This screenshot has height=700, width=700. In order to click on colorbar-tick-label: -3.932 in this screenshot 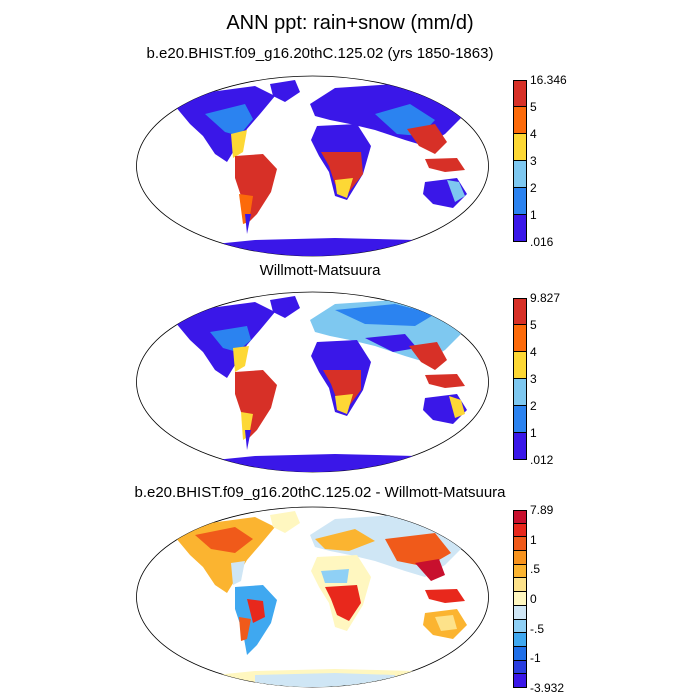, I will do `click(547, 688)`.